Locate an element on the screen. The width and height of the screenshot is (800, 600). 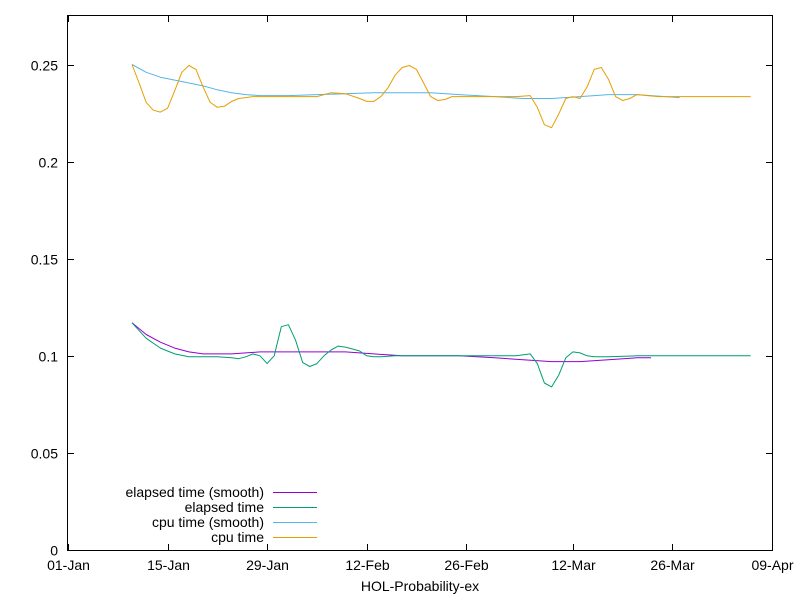
x-tick-label: 26-Feb is located at coordinates (466, 565).